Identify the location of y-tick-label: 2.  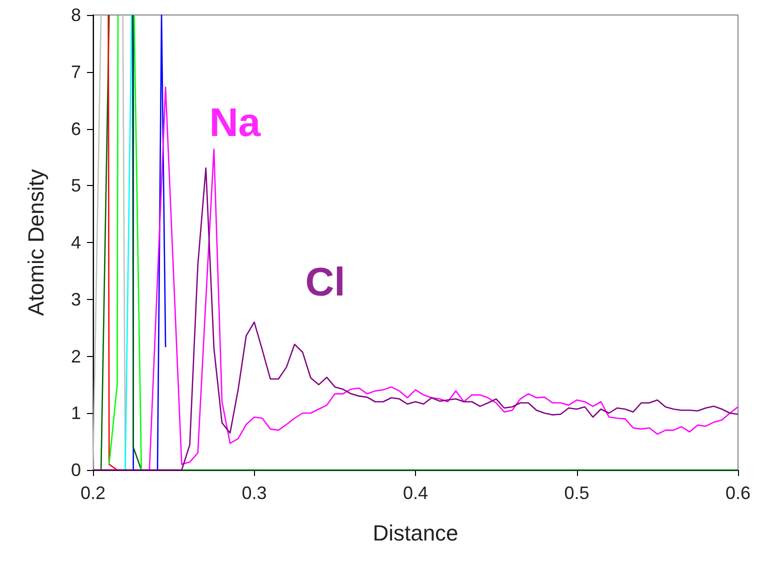
(75, 356).